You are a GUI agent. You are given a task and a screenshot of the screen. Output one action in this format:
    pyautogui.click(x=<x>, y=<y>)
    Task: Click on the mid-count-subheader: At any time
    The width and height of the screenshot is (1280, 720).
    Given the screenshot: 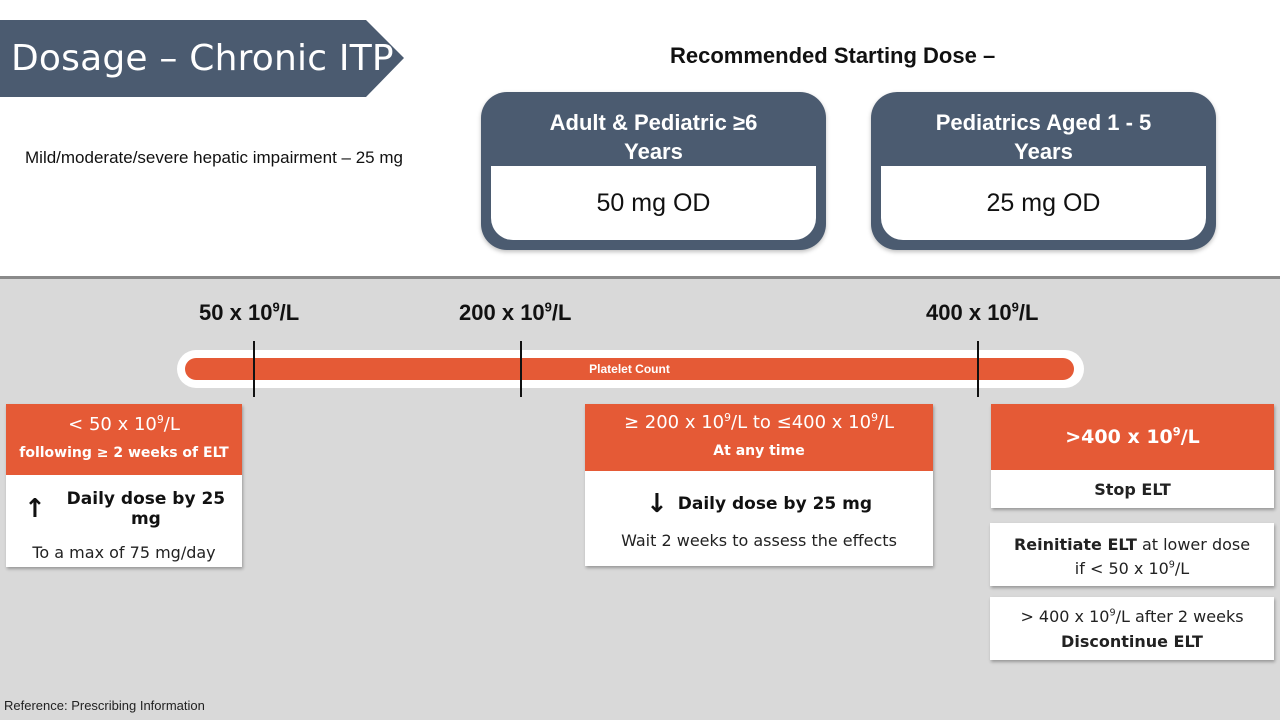 What is the action you would take?
    pyautogui.click(x=759, y=451)
    